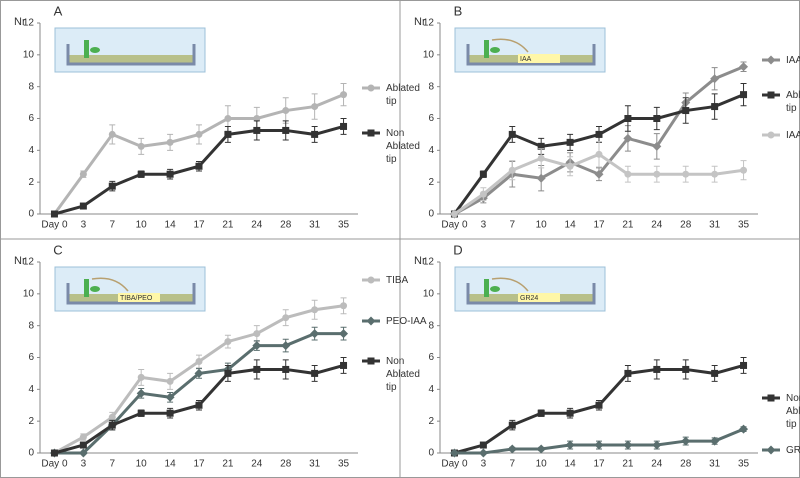 The image size is (800, 478). Describe the element at coordinates (531, 55) in the screenshot. I see `inset-tray` at that location.